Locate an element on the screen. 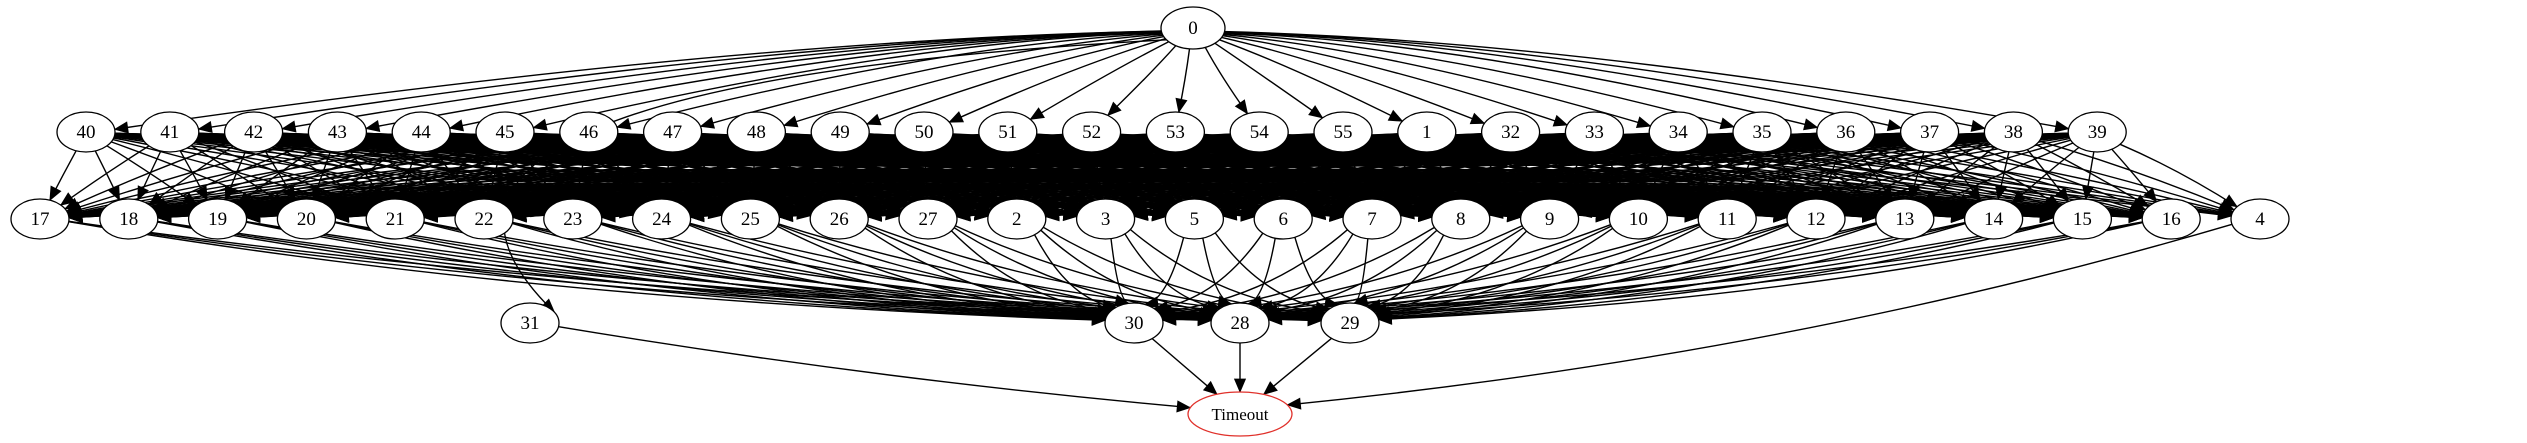 This screenshot has width=2527, height=443. node-34-ellipse is located at coordinates (1678, 132).